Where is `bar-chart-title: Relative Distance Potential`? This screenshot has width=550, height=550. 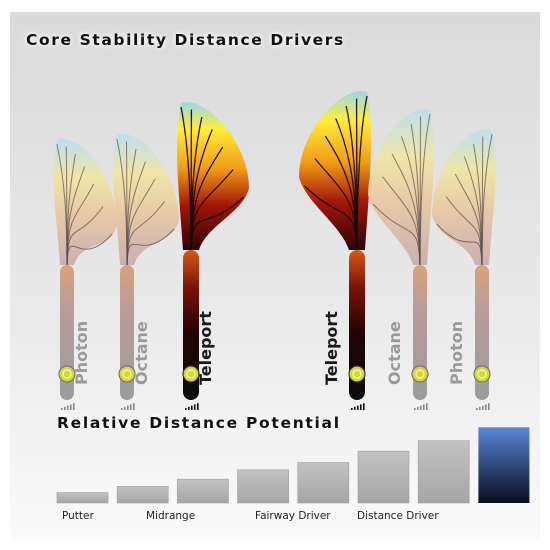
bar-chart-title: Relative Distance Potential is located at coordinates (199, 423).